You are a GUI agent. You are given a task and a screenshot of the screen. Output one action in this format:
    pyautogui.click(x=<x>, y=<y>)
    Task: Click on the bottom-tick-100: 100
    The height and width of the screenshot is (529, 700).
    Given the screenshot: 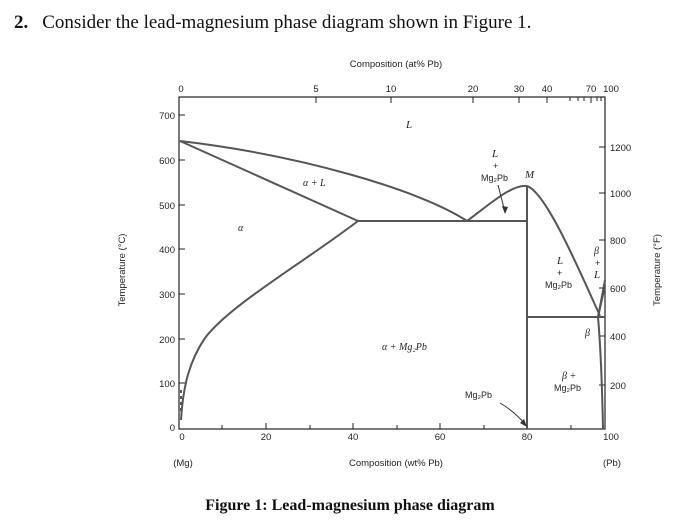 What is the action you would take?
    pyautogui.click(x=611, y=437)
    